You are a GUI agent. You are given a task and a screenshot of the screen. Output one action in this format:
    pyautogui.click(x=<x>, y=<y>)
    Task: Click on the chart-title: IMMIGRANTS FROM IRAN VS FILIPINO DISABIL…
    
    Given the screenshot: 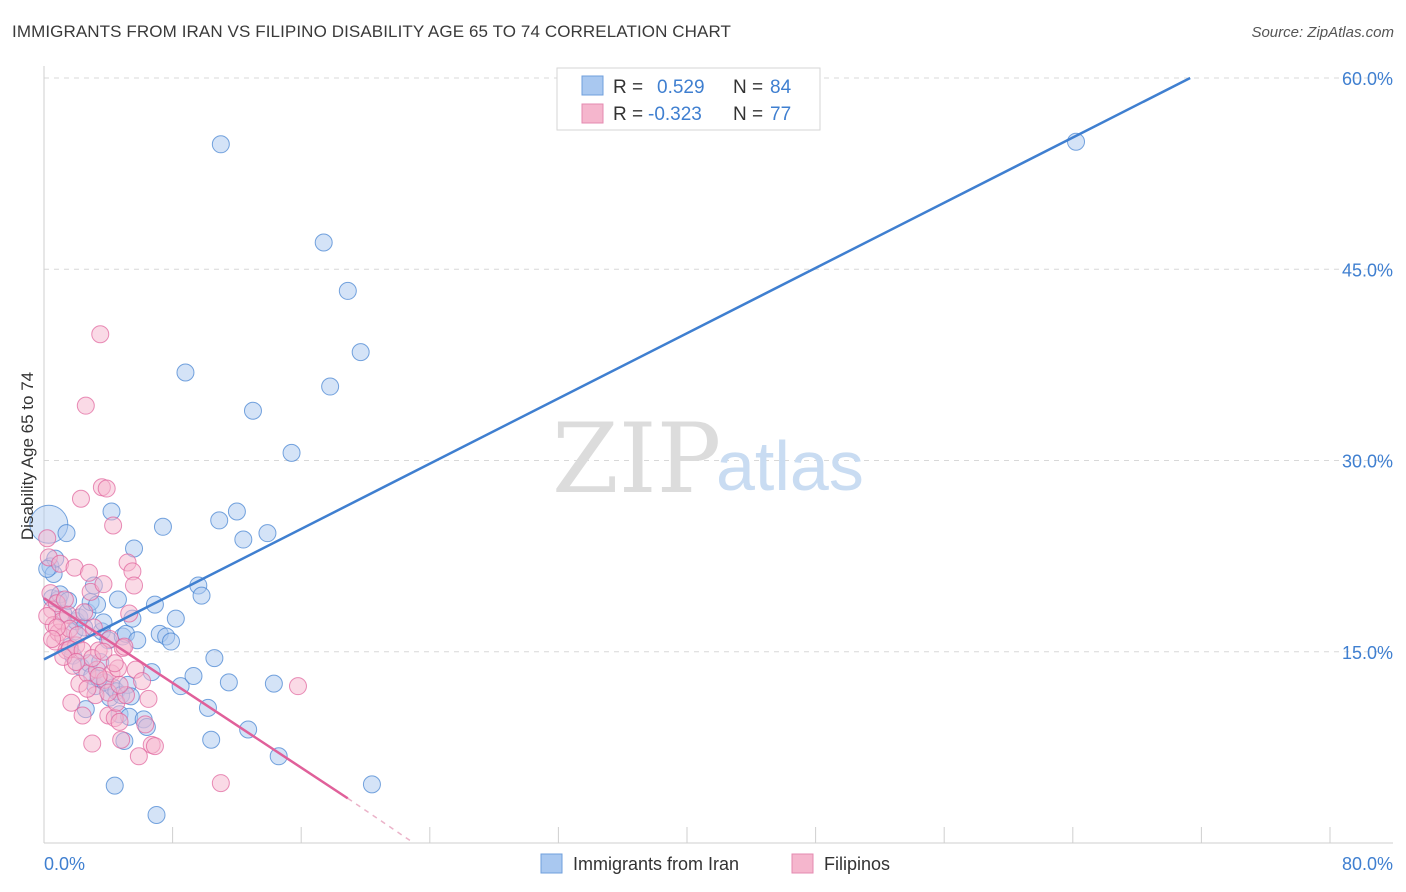 What is the action you would take?
    pyautogui.click(x=372, y=31)
    